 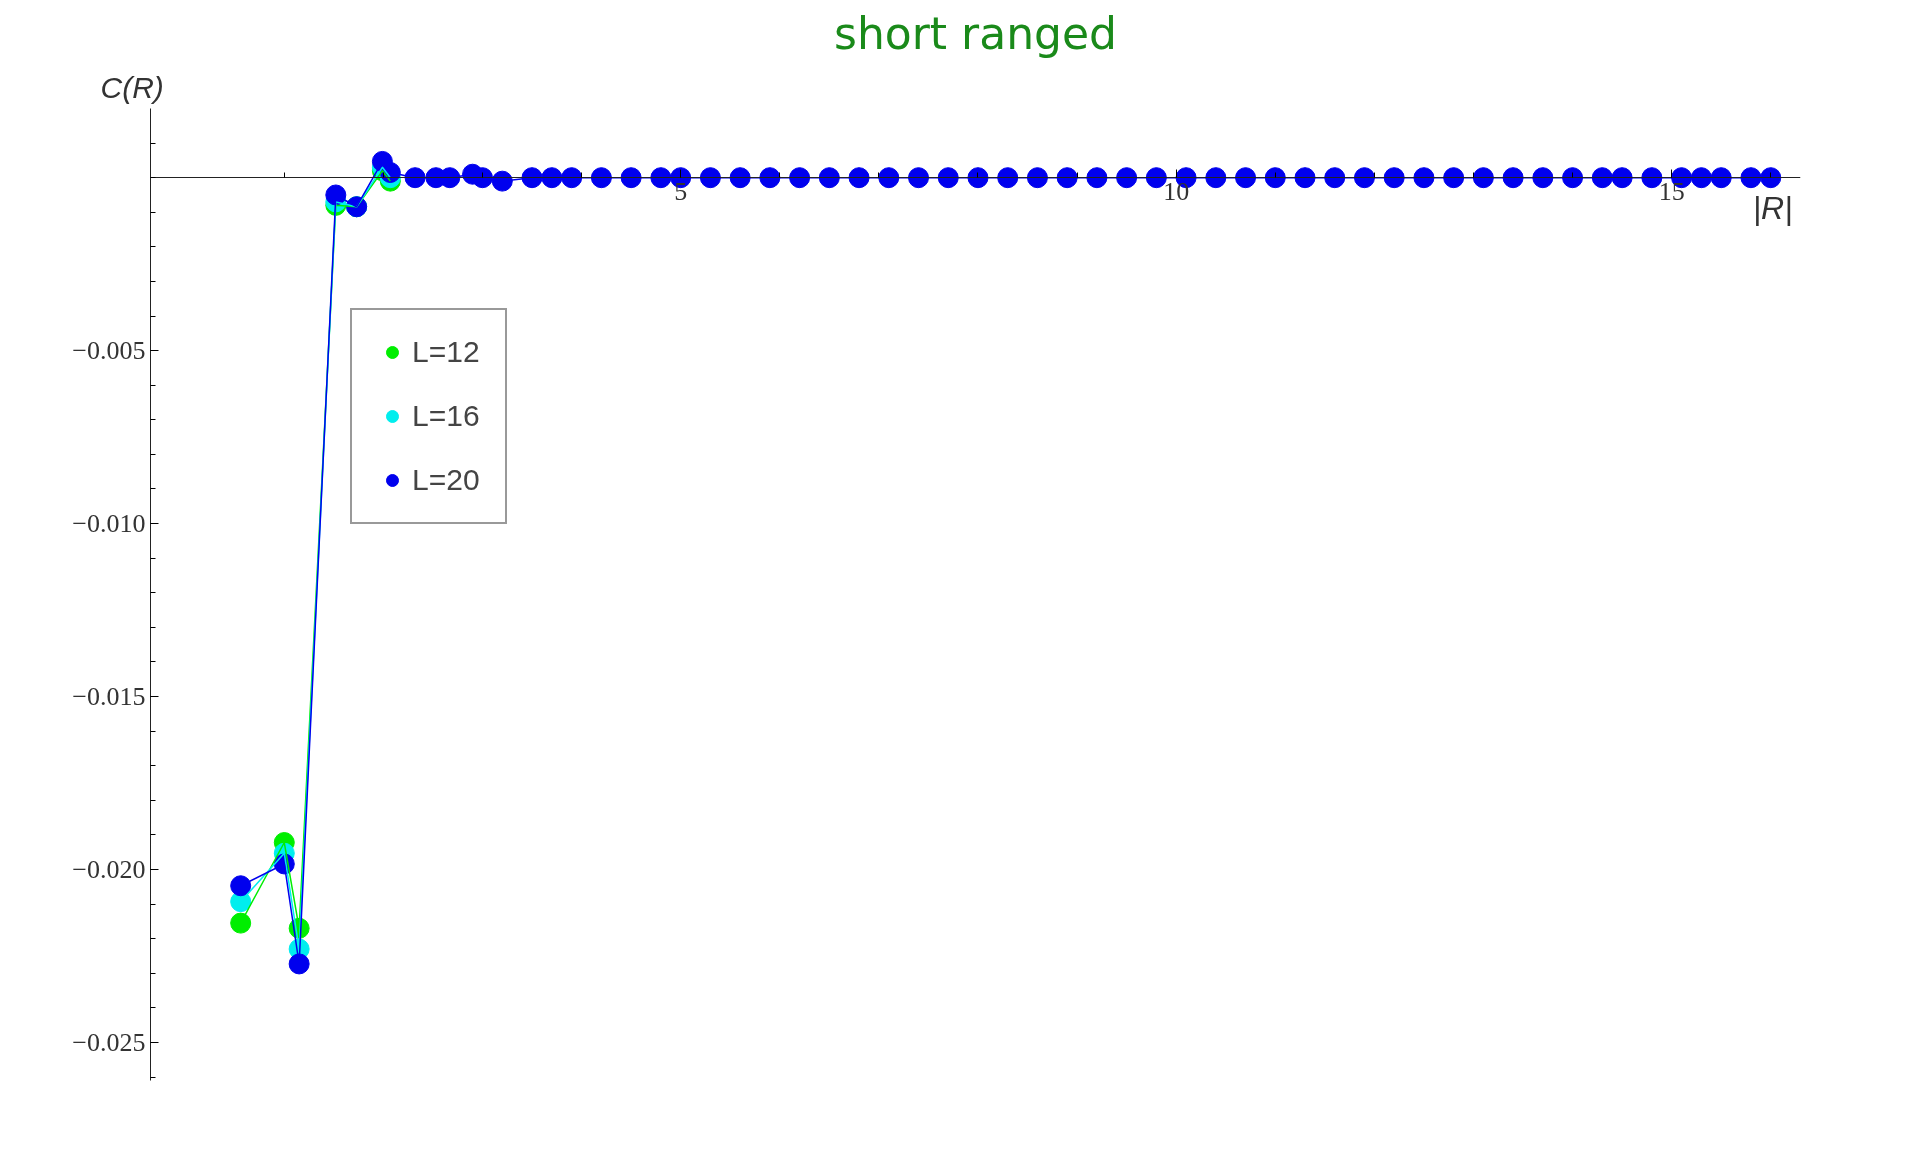 I want to click on y-tick-label: −0.020, so click(x=109, y=869).